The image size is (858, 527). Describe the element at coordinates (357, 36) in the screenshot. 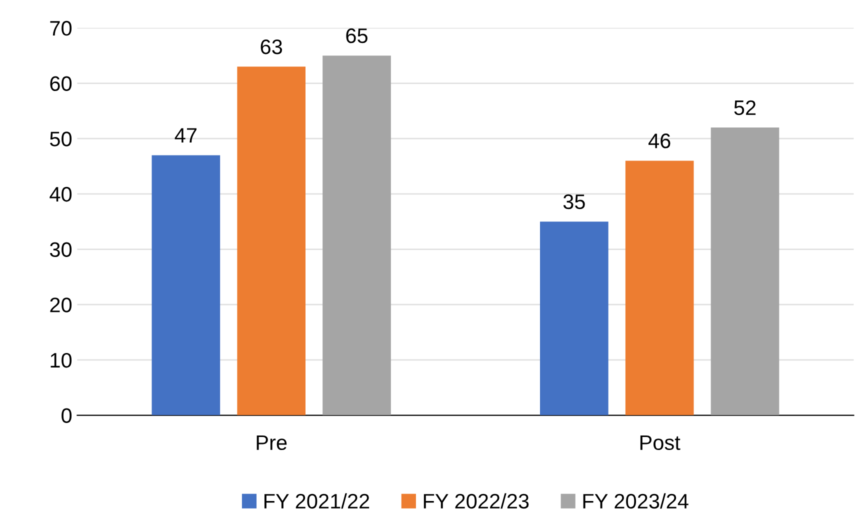

I see `data-label: 65` at that location.